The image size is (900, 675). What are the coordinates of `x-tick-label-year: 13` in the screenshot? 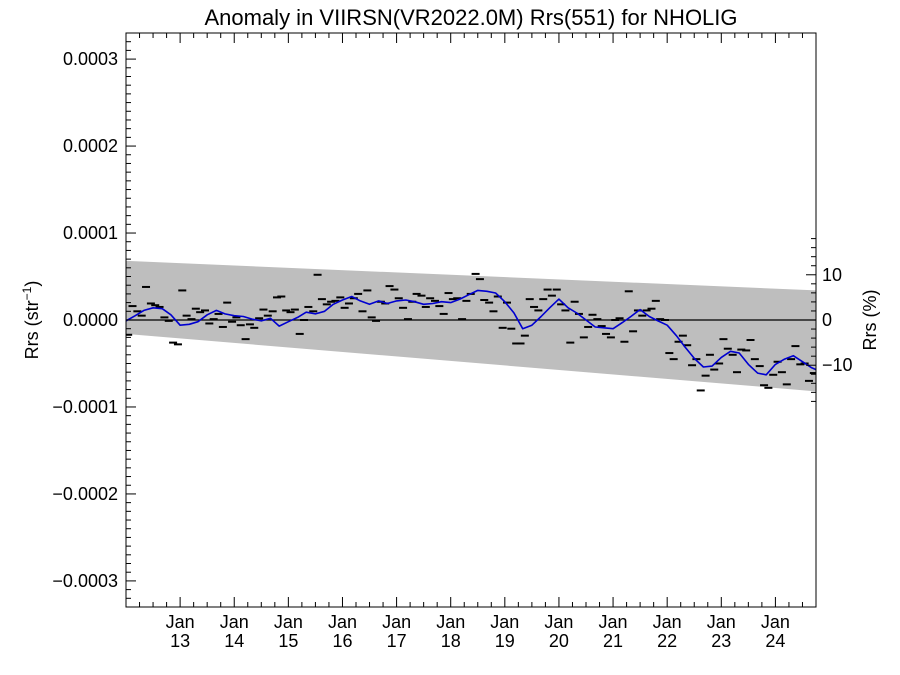 It's located at (180, 641).